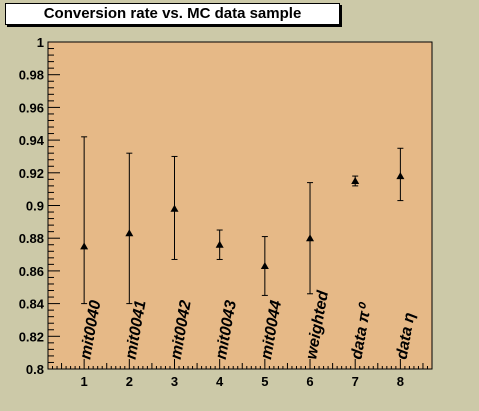 The width and height of the screenshot is (479, 411). Describe the element at coordinates (31, 336) in the screenshot. I see `y-tick-label: 0.82` at that location.